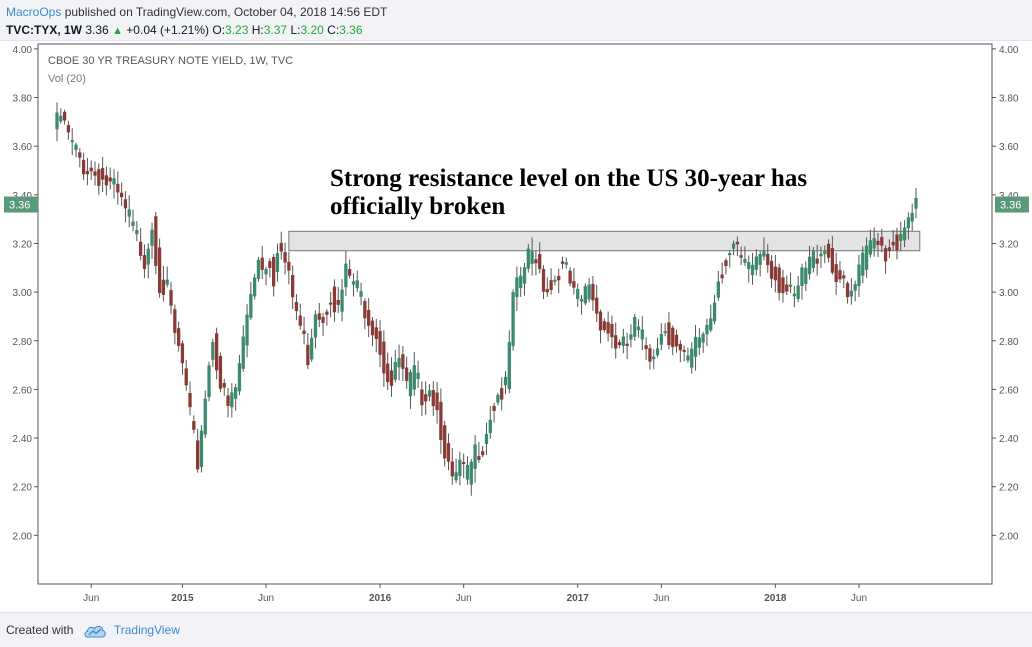  I want to click on x-tick-label: 2018, so click(775, 598).